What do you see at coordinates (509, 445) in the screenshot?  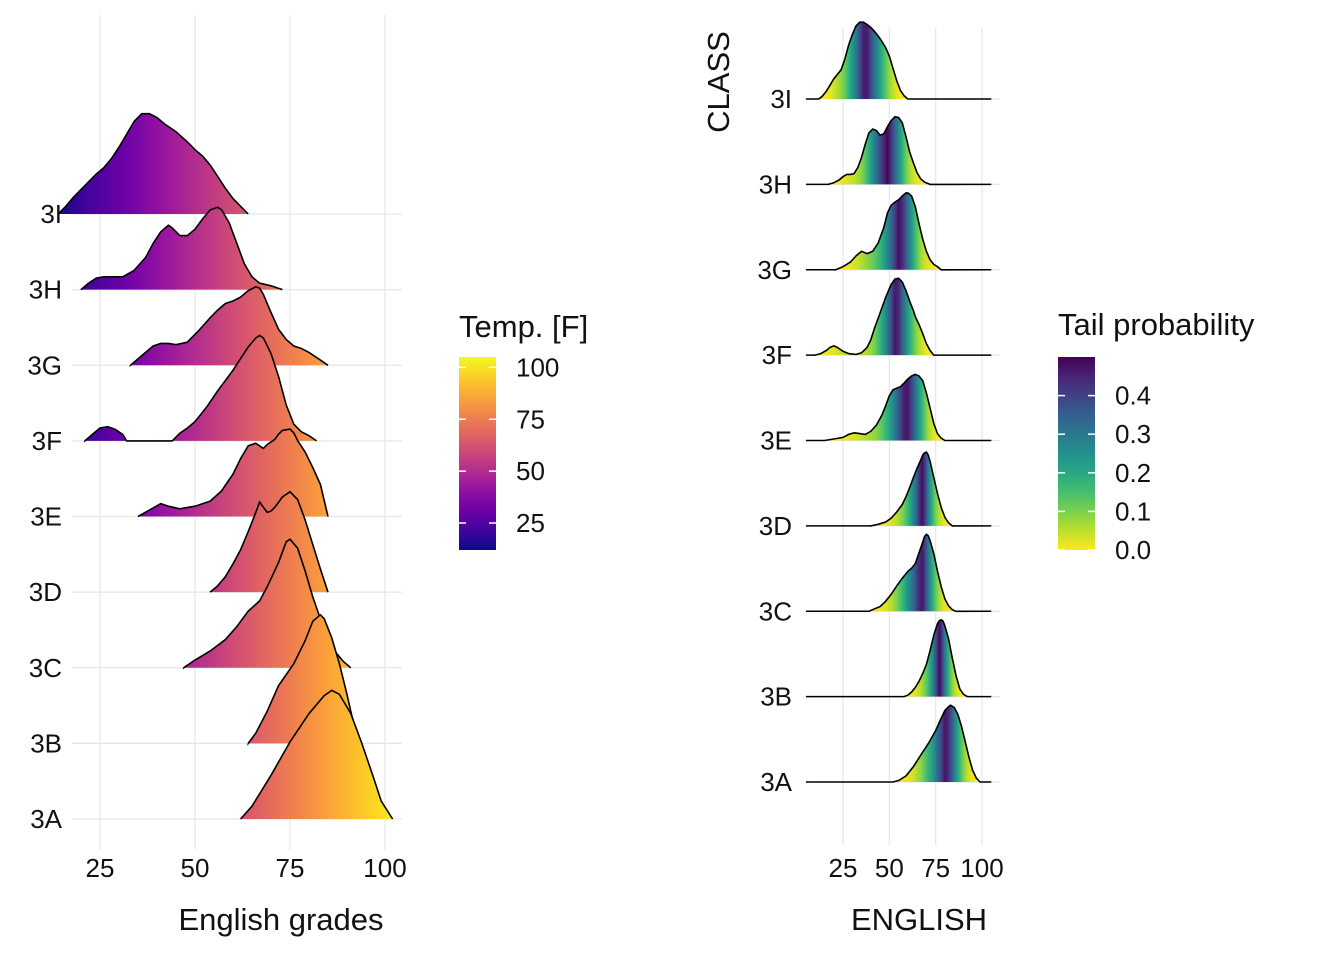 I see `left-legend-ticks: 25 50 75 100` at bounding box center [509, 445].